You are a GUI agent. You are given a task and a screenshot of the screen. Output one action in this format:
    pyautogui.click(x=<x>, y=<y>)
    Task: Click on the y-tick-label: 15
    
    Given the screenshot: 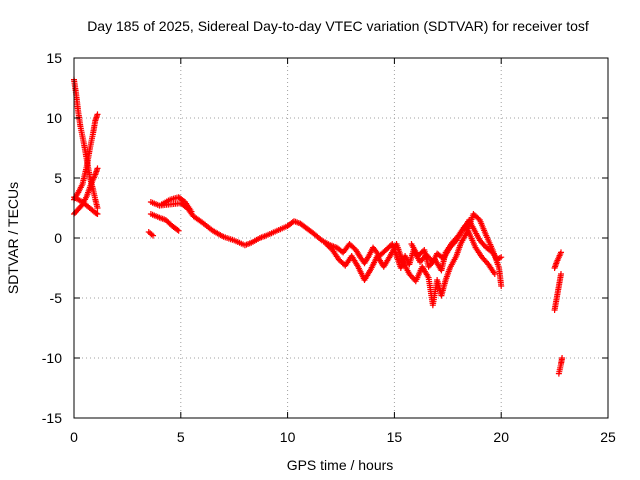 What is the action you would take?
    pyautogui.click(x=54, y=58)
    